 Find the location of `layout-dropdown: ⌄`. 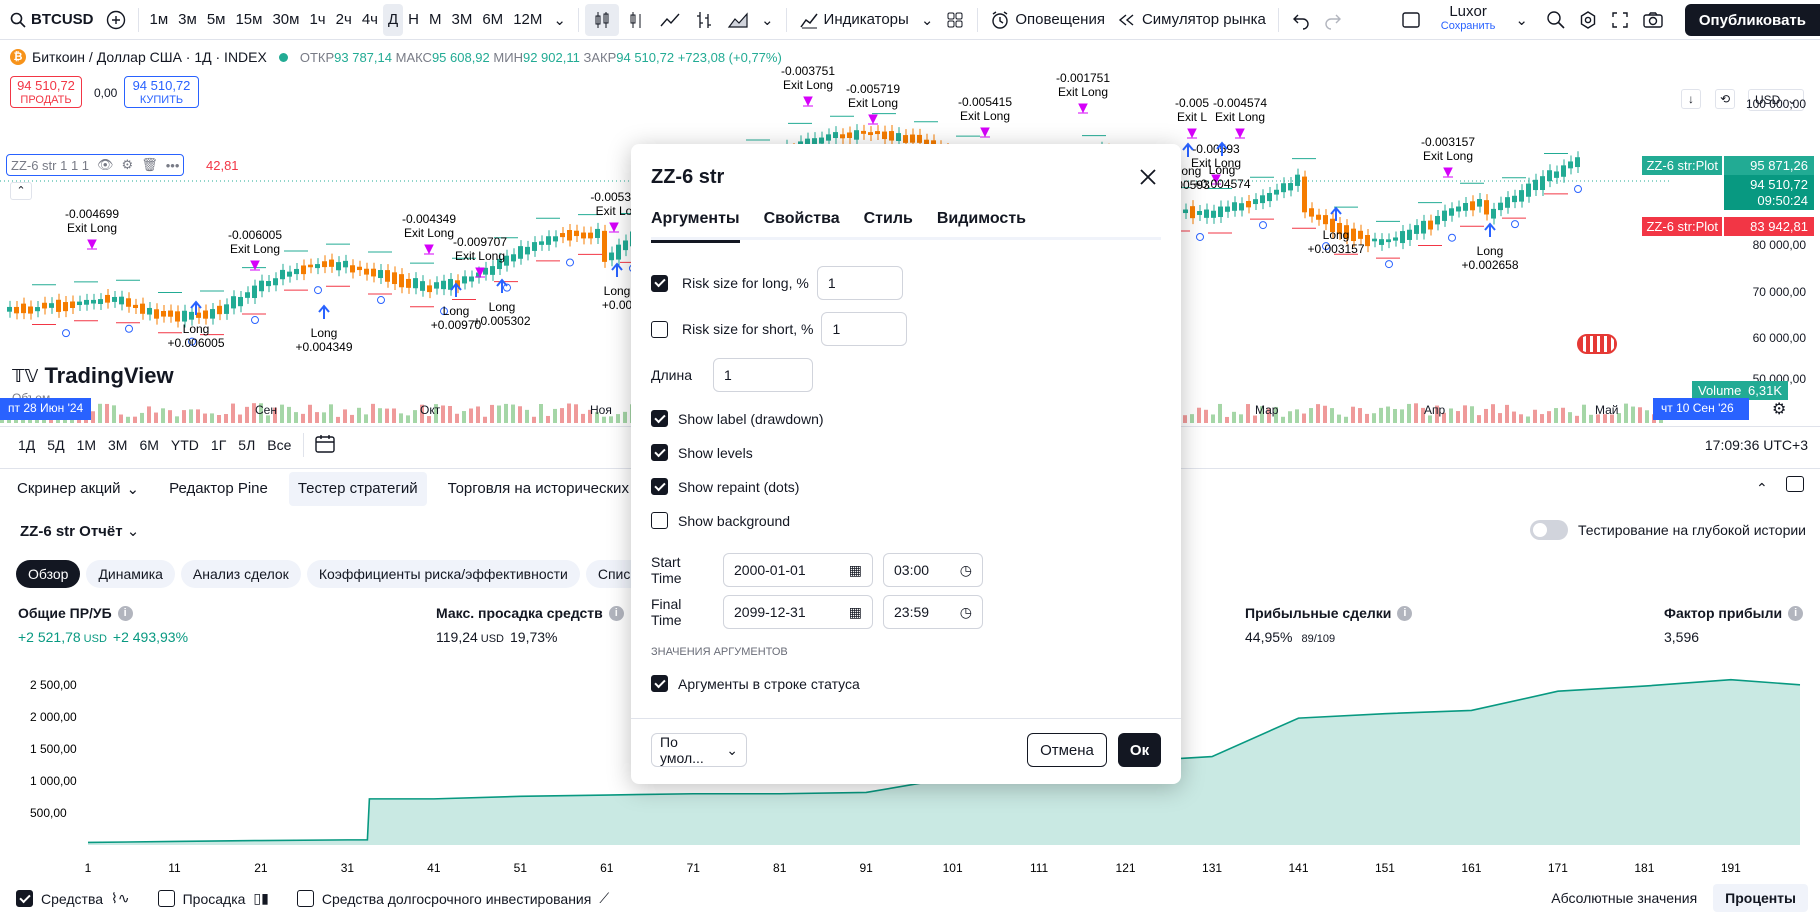

layout-dropdown: ⌄ is located at coordinates (1521, 20).